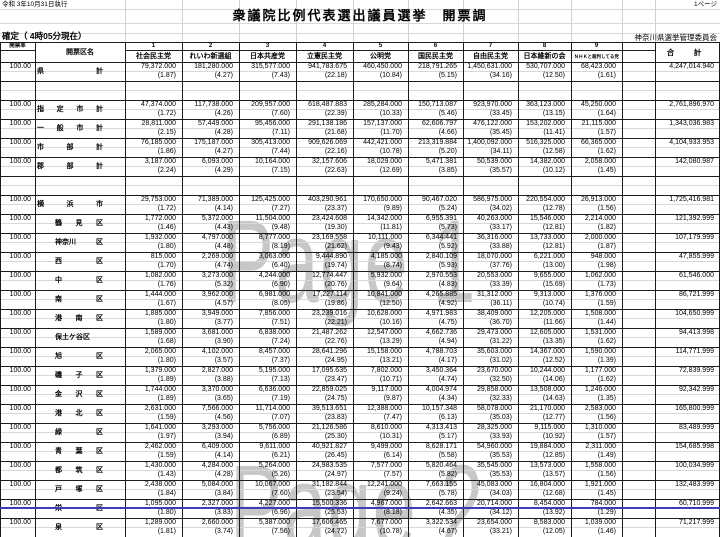  I want to click on vote-count-cell: 4,102.000, so click(217, 351).